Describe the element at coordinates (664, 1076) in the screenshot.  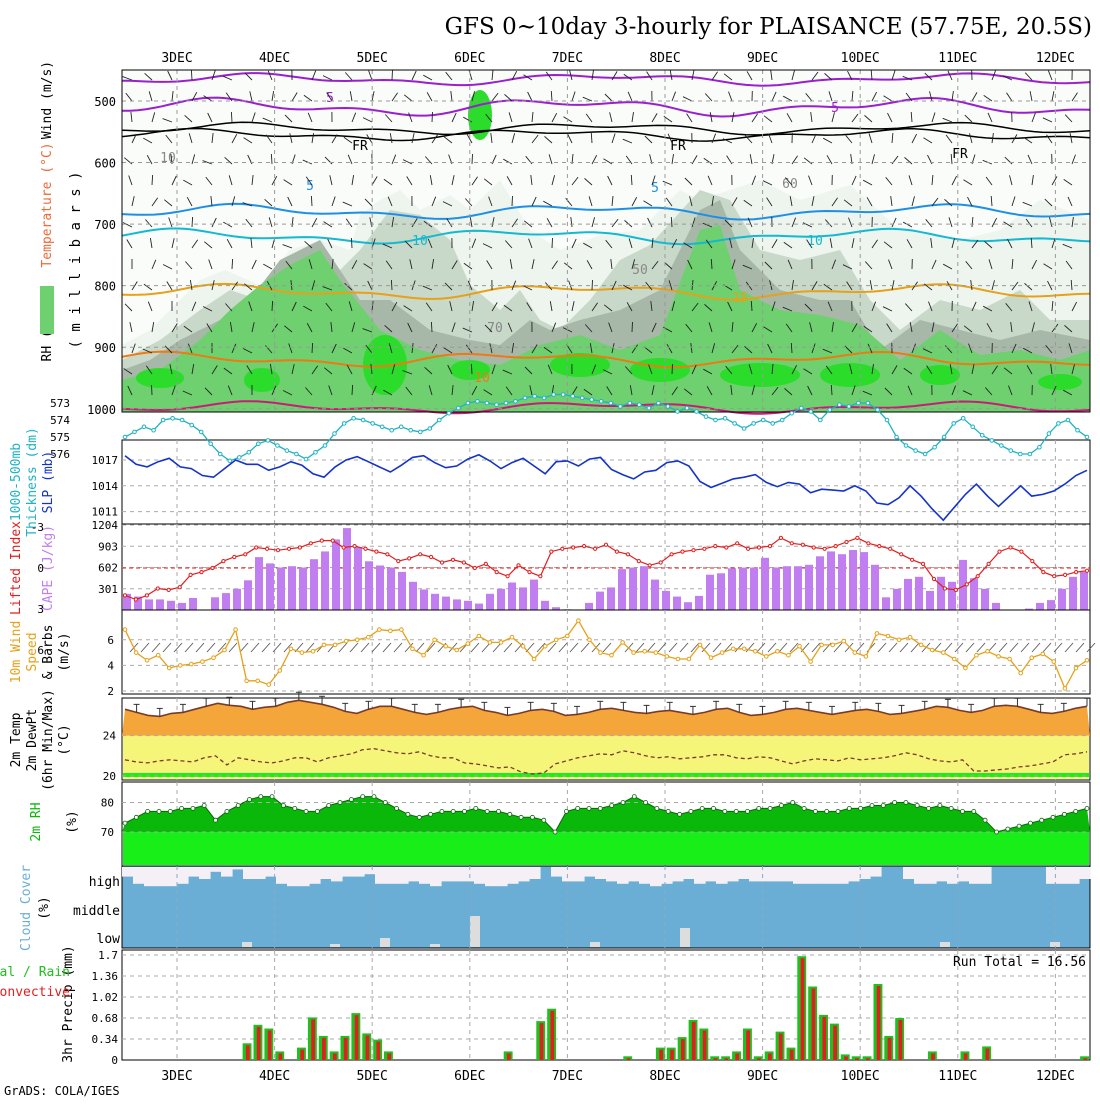
I see `x-tick-label-bottom: 8DEC` at that location.